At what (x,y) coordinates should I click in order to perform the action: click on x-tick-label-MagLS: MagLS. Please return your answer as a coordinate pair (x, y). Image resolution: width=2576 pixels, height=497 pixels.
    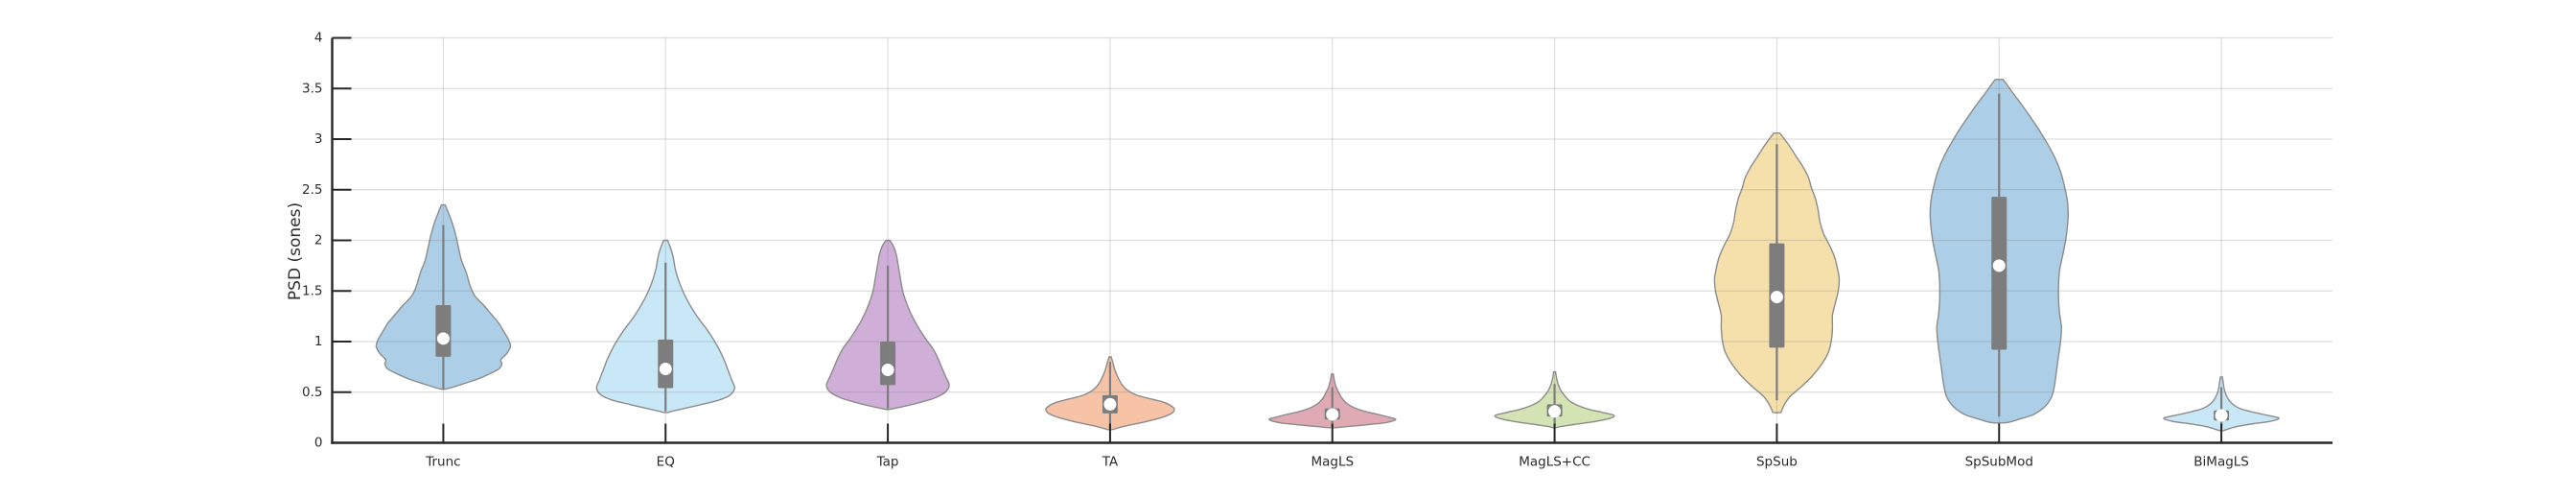
    Looking at the image, I should click on (1332, 462).